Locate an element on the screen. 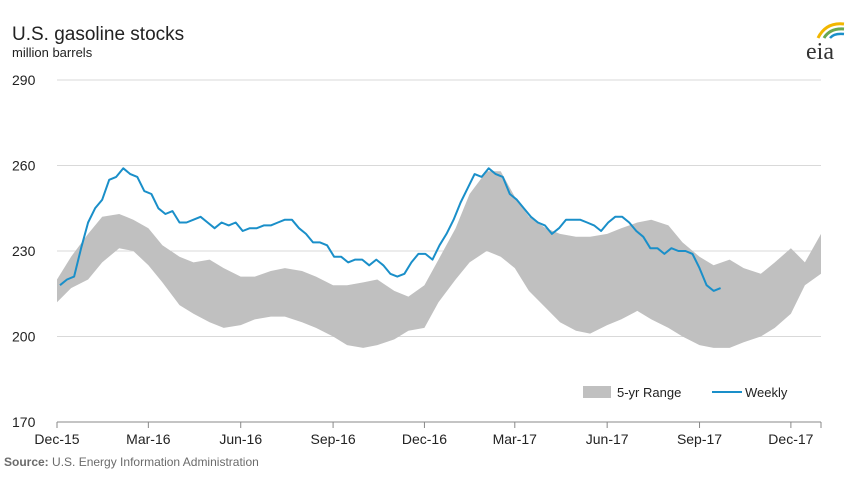 Image resolution: width=856 pixels, height=477 pixels. legend-swatch-5yr-range is located at coordinates (597, 392).